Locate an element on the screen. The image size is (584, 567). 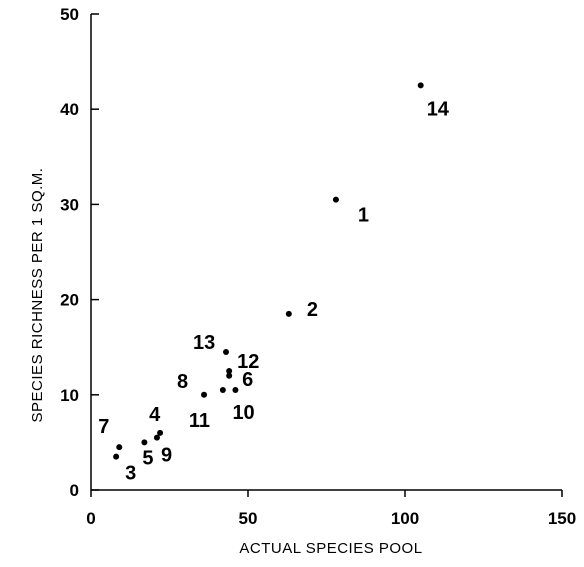
y-axis-title: SPECIES RICHNESS PER 1 SQ.M. is located at coordinates (37, 295).